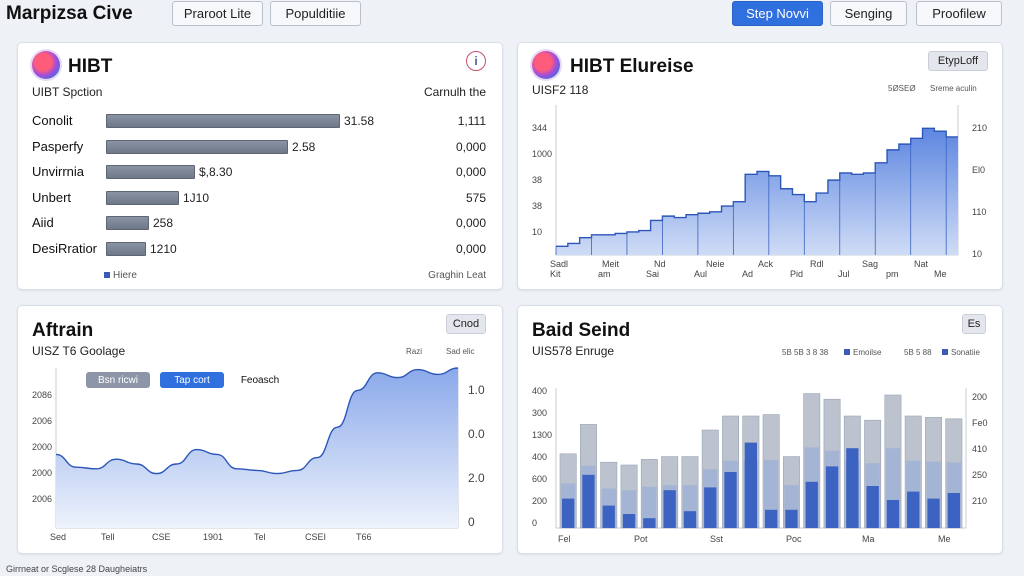 The image size is (1024, 576). I want to click on panel-title: Baid Seind, so click(581, 330).